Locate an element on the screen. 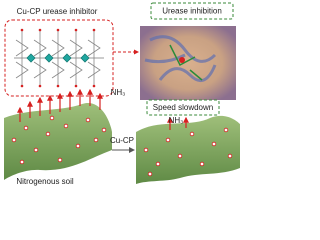 The height and width of the screenshot is (240, 320). inhibitor-box is located at coordinates (59, 58).